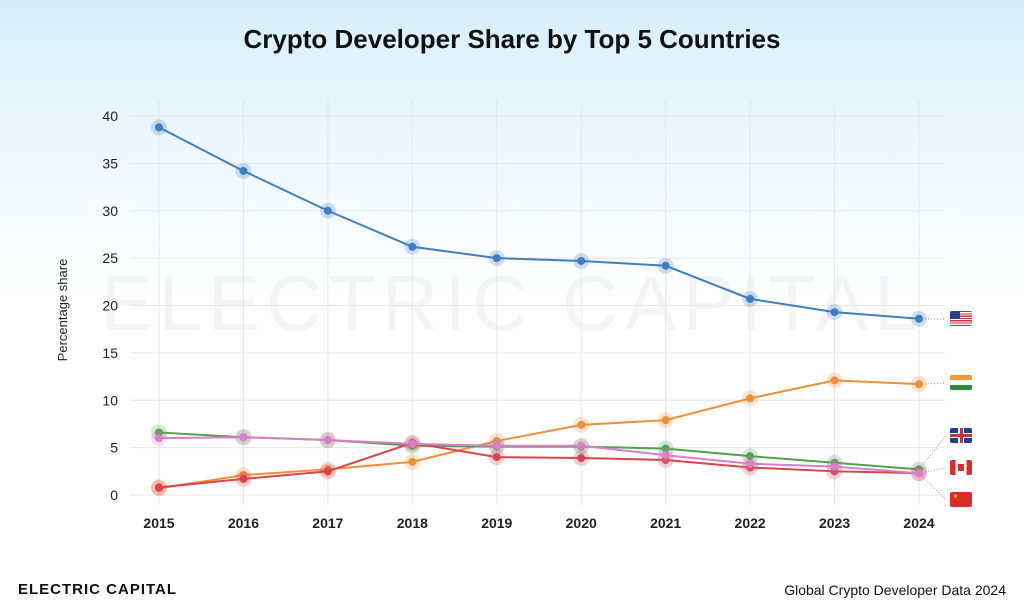 Image resolution: width=1024 pixels, height=612 pixels. What do you see at coordinates (114, 495) in the screenshot?
I see `y-tick-label: 0` at bounding box center [114, 495].